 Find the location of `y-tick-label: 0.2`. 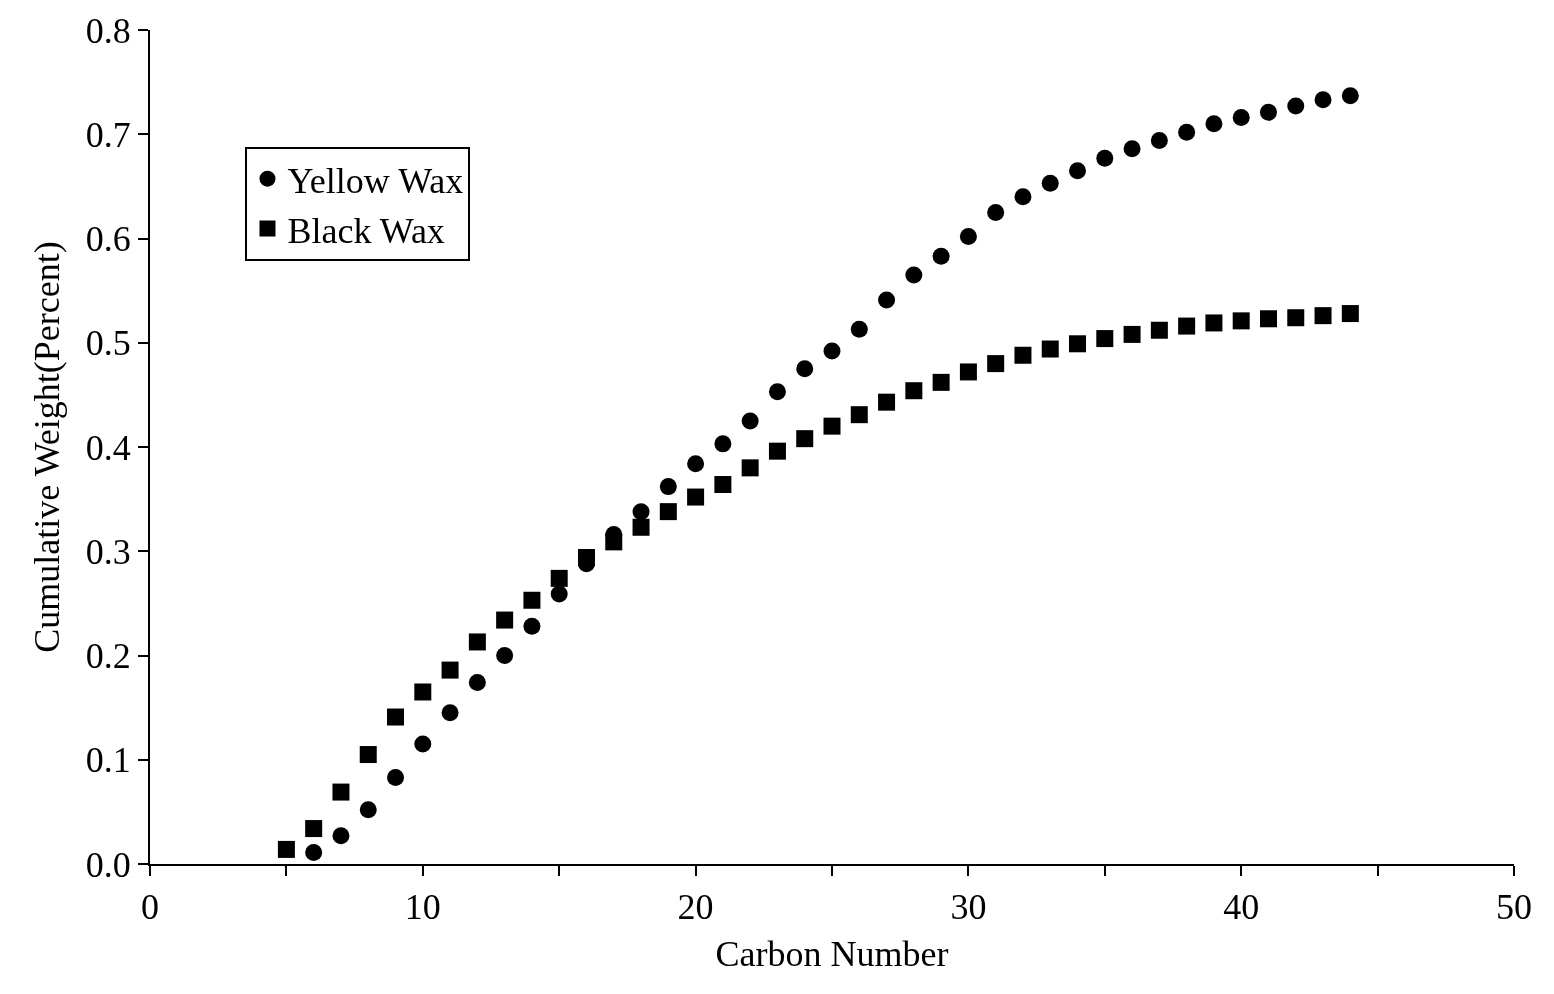

y-tick-label: 0.2 is located at coordinates (108, 656).